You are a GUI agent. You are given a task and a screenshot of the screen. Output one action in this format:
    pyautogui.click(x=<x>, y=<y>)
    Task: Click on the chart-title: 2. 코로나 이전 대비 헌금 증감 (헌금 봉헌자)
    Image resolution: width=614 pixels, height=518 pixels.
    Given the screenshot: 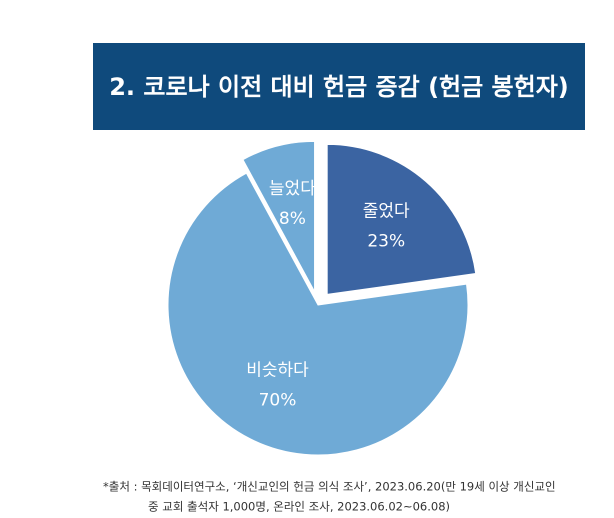 What is the action you would take?
    pyautogui.click(x=339, y=87)
    